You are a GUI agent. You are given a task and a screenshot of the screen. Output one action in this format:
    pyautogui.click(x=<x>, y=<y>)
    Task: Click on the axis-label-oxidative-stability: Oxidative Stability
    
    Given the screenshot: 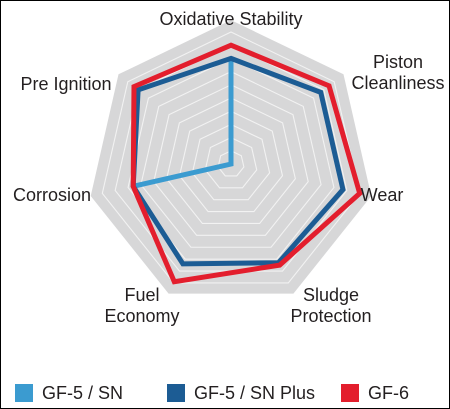 What is the action you would take?
    pyautogui.click(x=230, y=19)
    